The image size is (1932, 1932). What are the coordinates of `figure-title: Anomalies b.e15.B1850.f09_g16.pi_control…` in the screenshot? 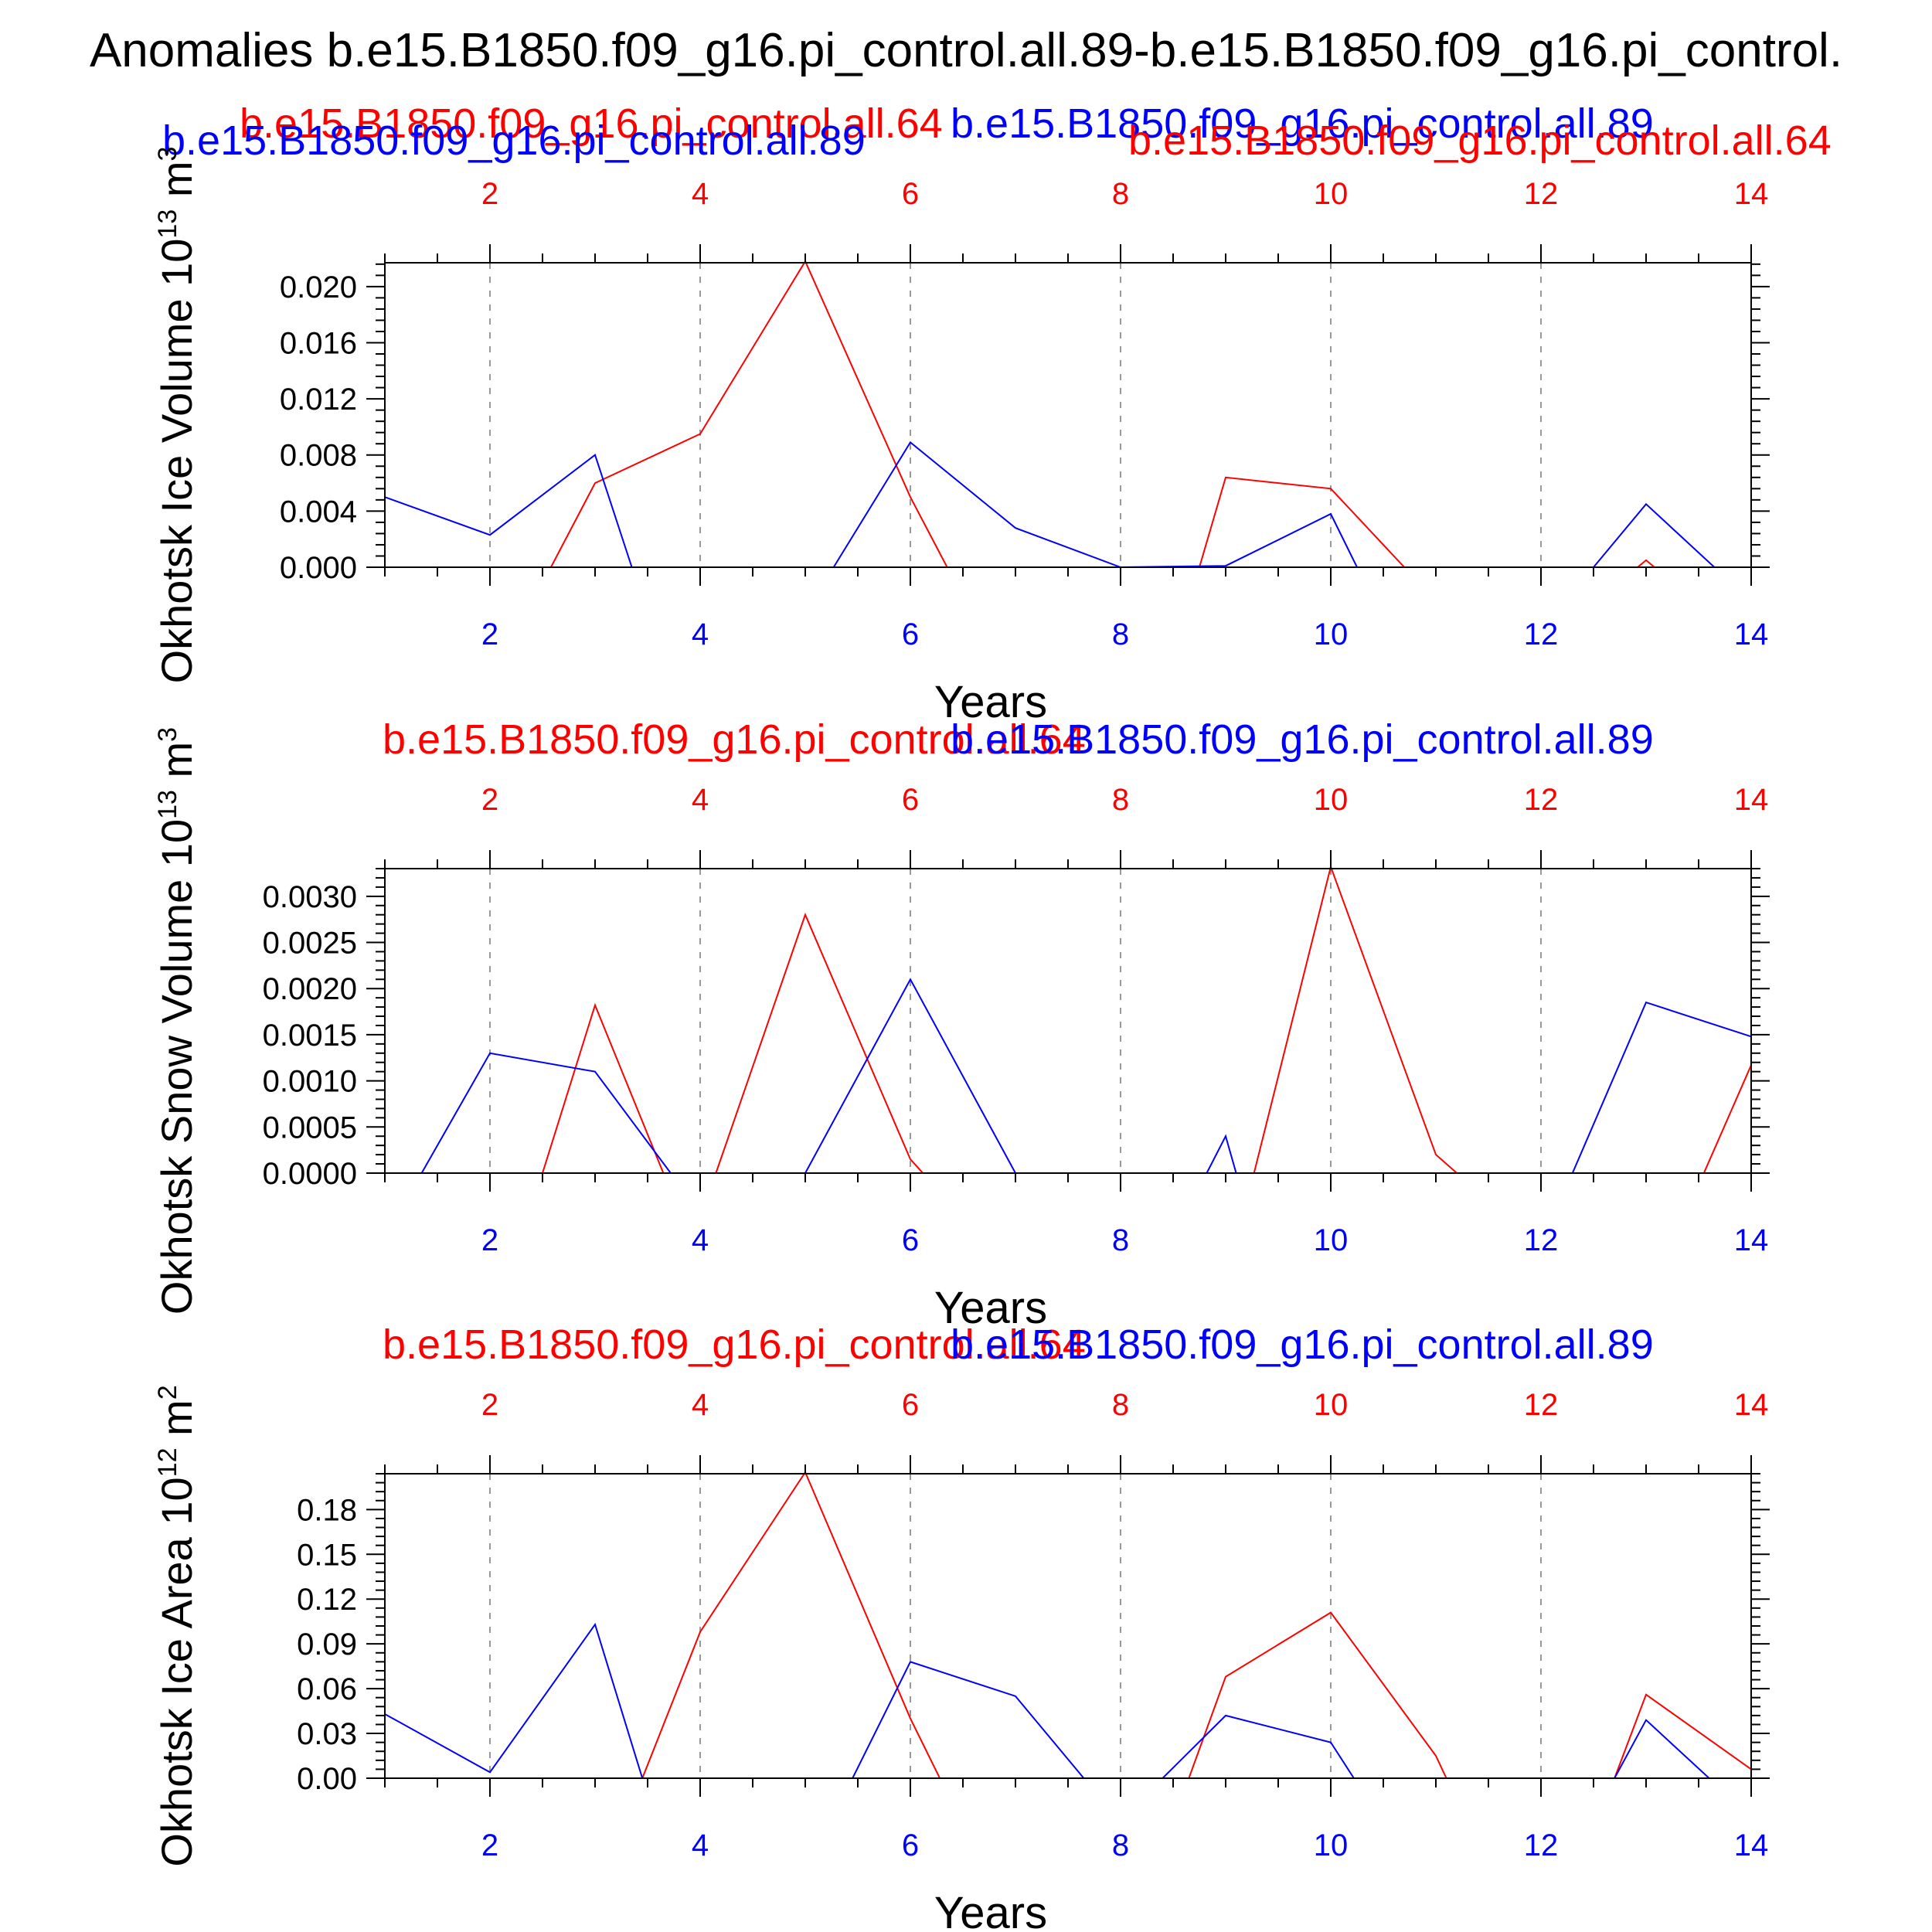 It's located at (966, 50).